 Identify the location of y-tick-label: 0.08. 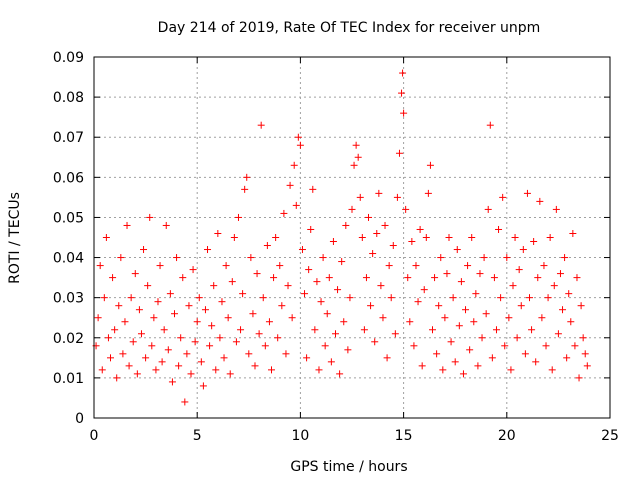
(68, 98).